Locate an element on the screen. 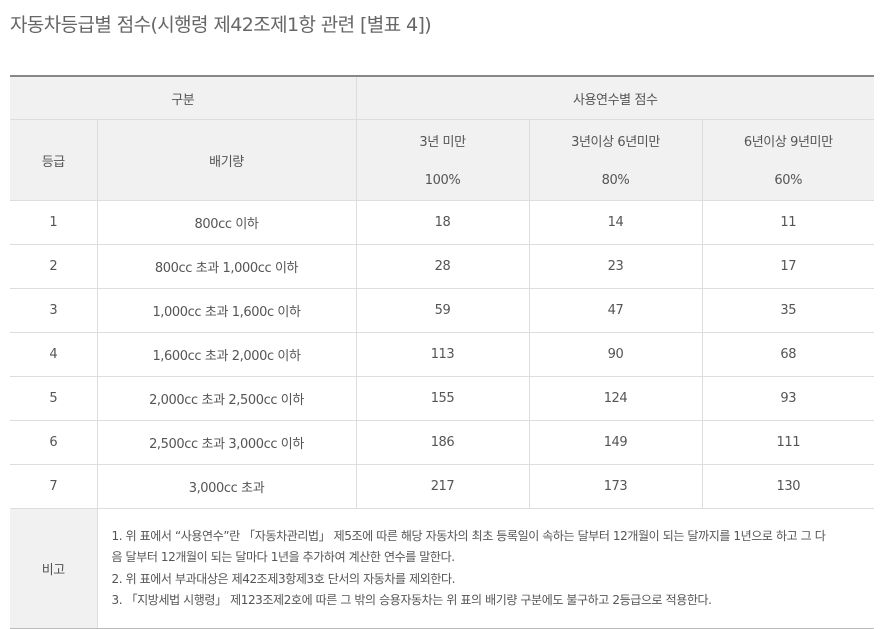 Image resolution: width=884 pixels, height=629 pixels. page-title: 자동차등급별 점수(시행령 제42조제1항 관련 [별표 4]) is located at coordinates (221, 25).